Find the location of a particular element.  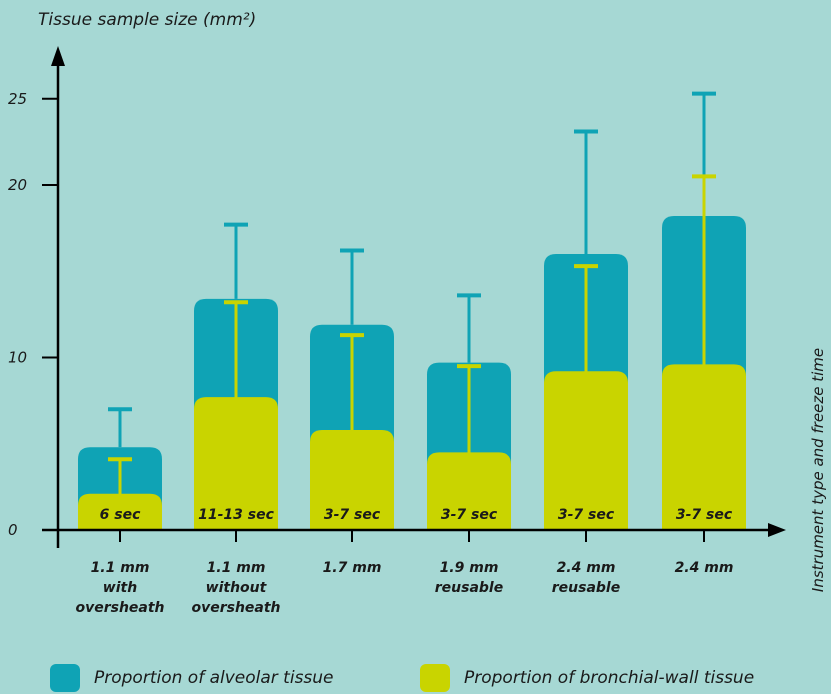

freeze-time-label: 11-13 sec is located at coordinates (236, 515).